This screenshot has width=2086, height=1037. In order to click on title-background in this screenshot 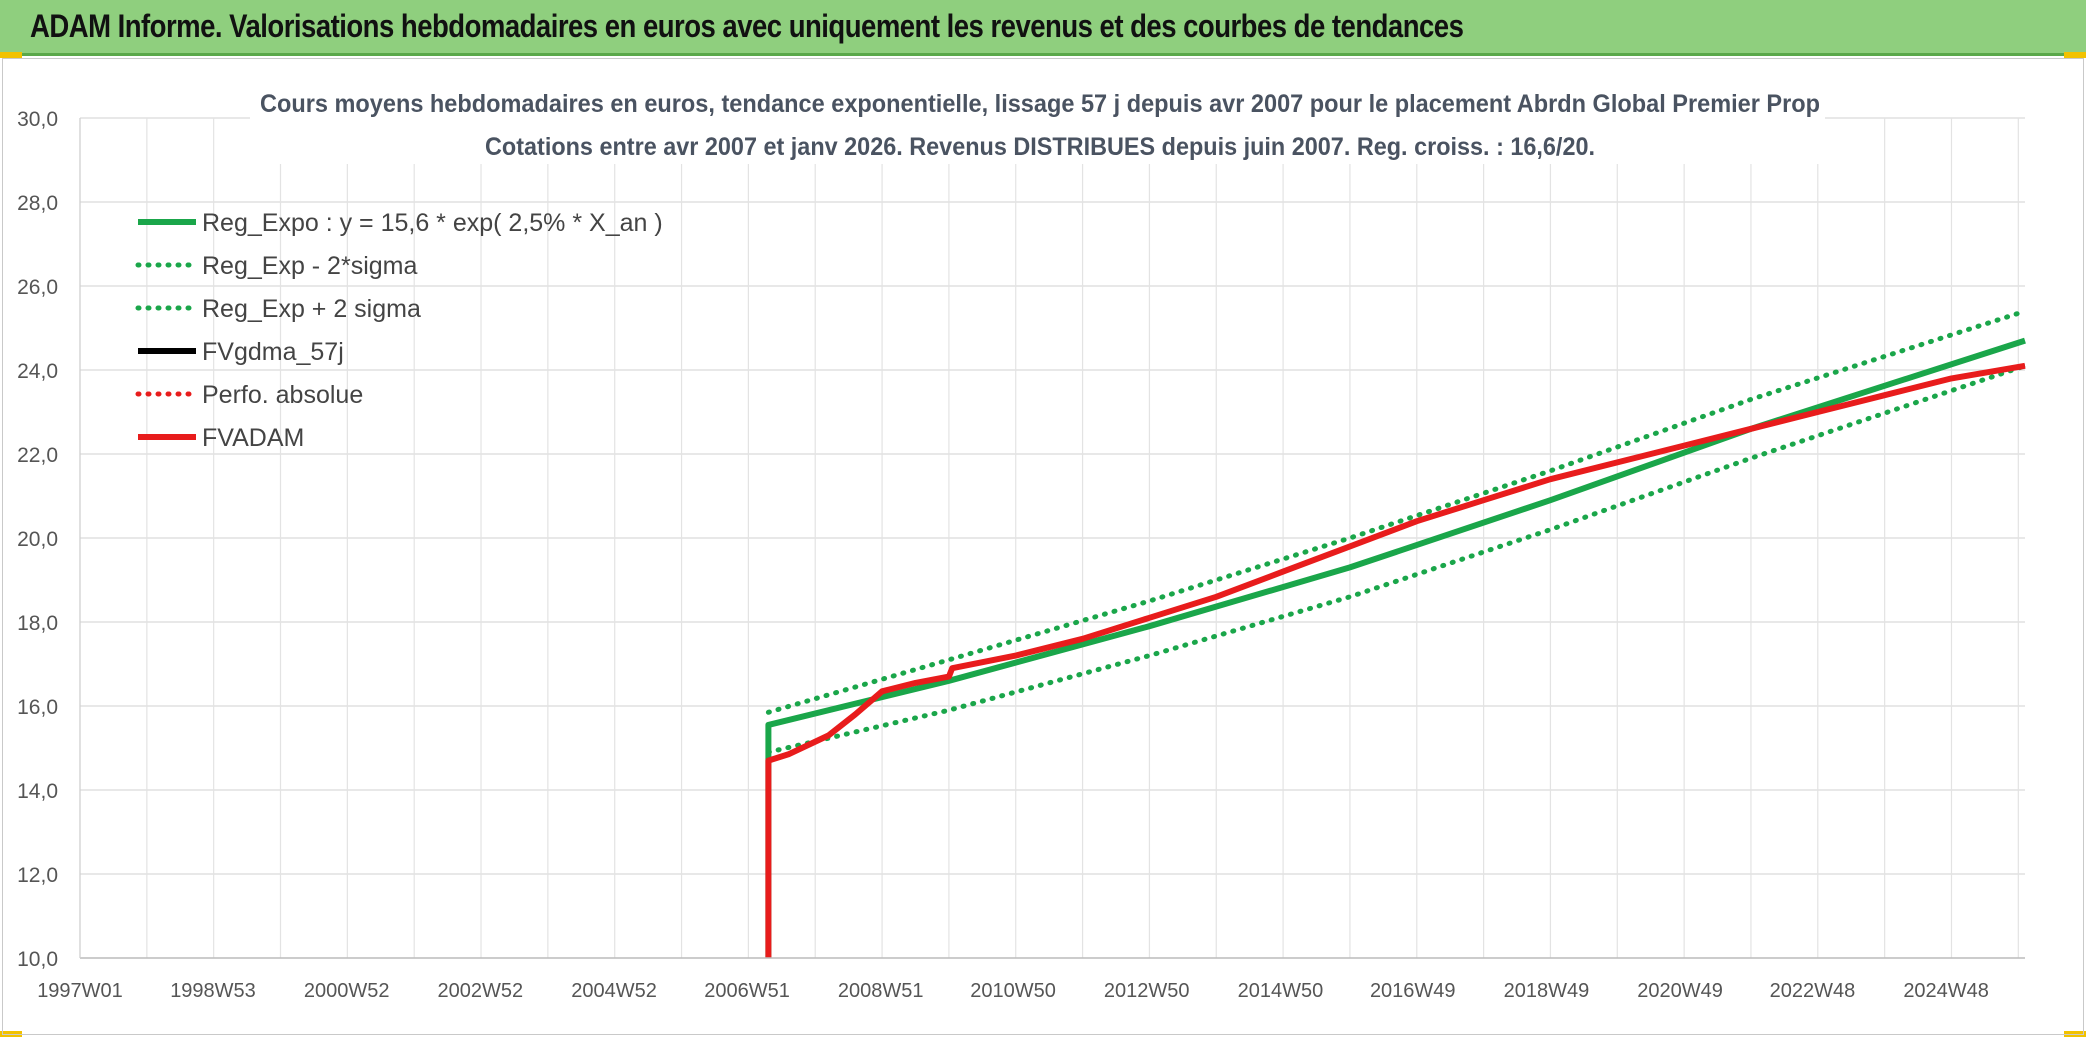, I will do `click(1037, 124)`.